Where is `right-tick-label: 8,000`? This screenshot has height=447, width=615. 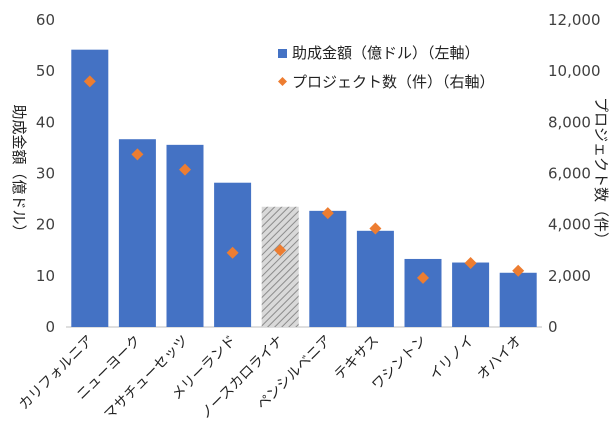
right-tick-label: 8,000 is located at coordinates (569, 122).